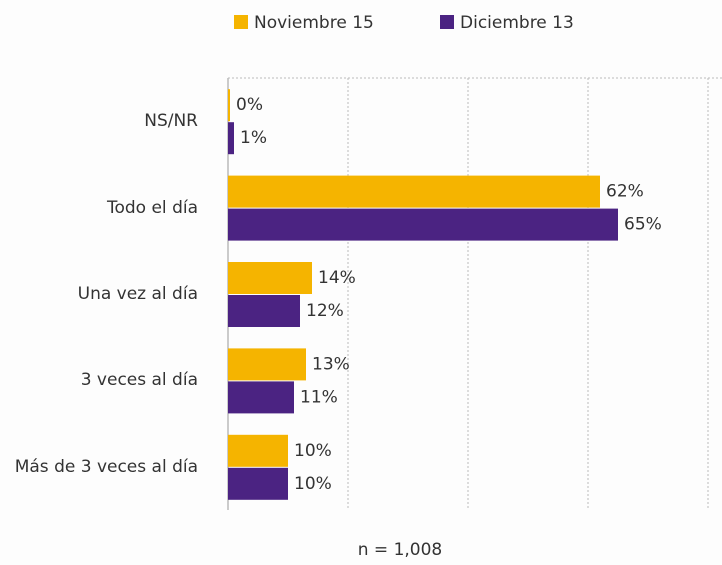 Image resolution: width=722 pixels, height=565 pixels. I want to click on value-label: 62%, so click(625, 192).